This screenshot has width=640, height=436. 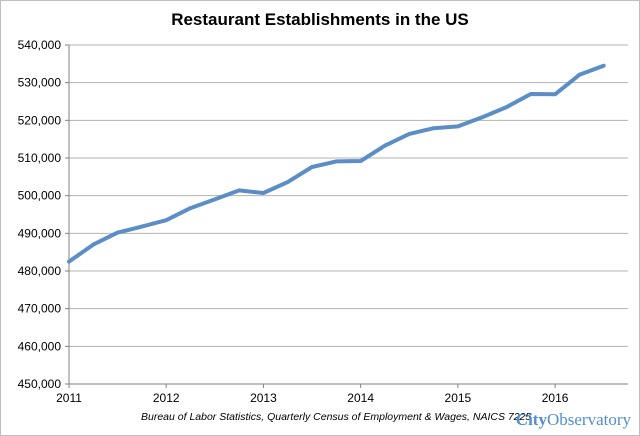 What do you see at coordinates (320, 19) in the screenshot?
I see `chart-title: Restaurant Establishments in the US` at bounding box center [320, 19].